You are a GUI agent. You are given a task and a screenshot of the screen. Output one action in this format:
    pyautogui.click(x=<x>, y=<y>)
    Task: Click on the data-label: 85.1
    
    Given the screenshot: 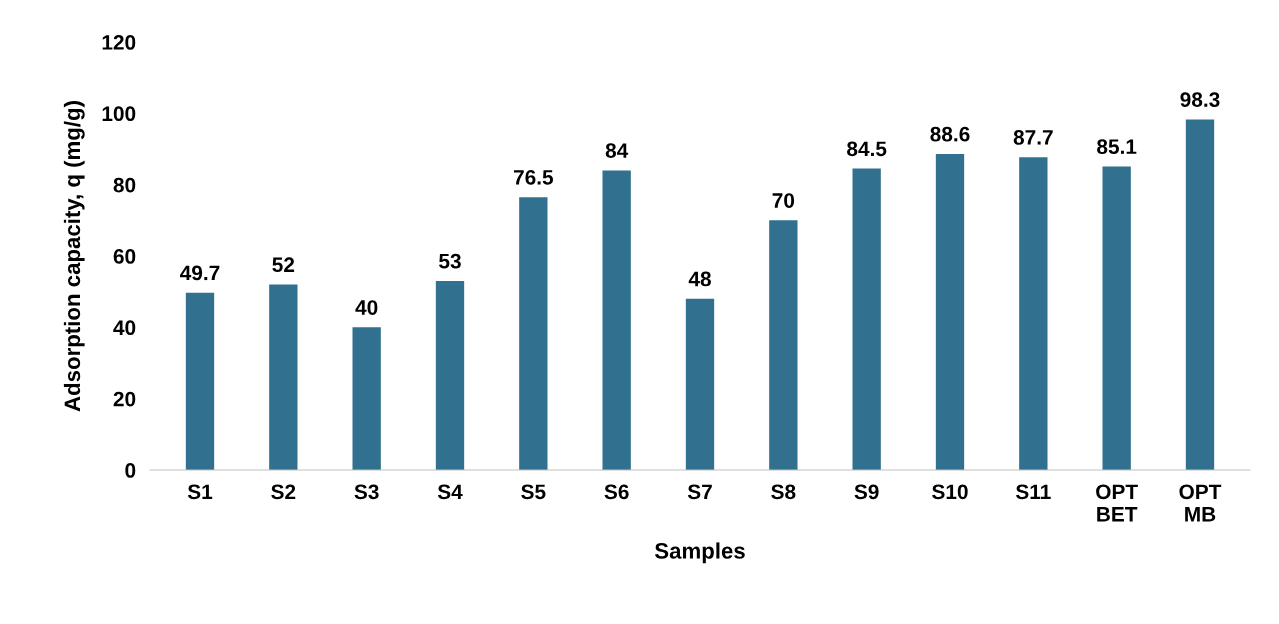 What is the action you would take?
    pyautogui.click(x=1117, y=147)
    